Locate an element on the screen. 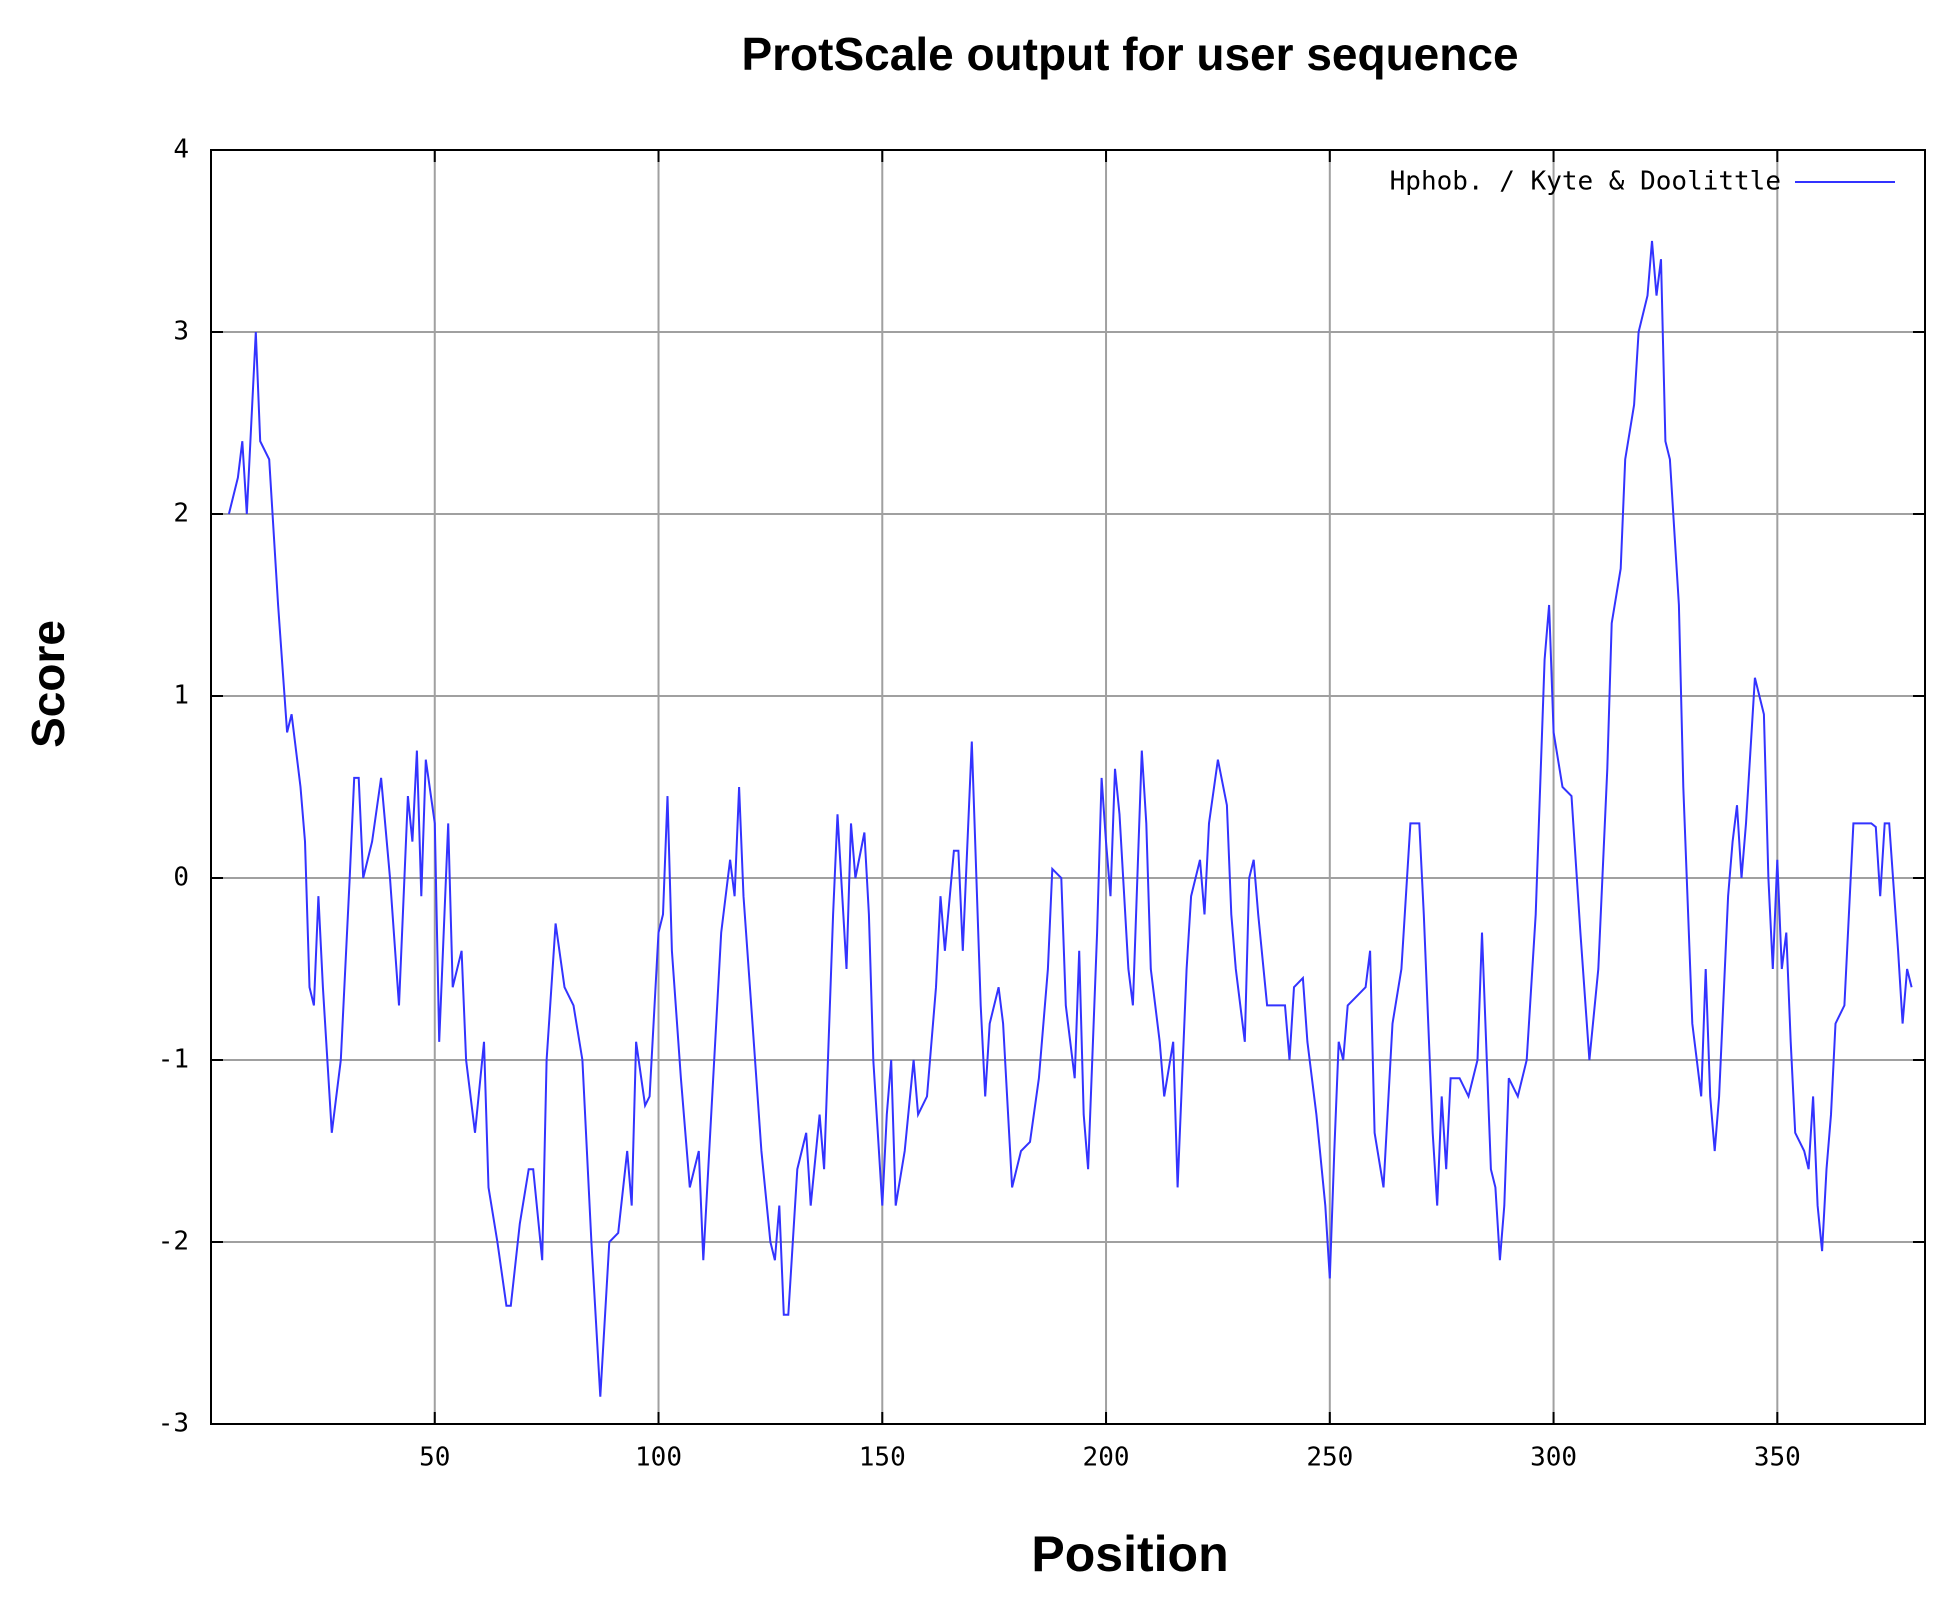  x-axis-label: Position is located at coordinates (1129, 1554).